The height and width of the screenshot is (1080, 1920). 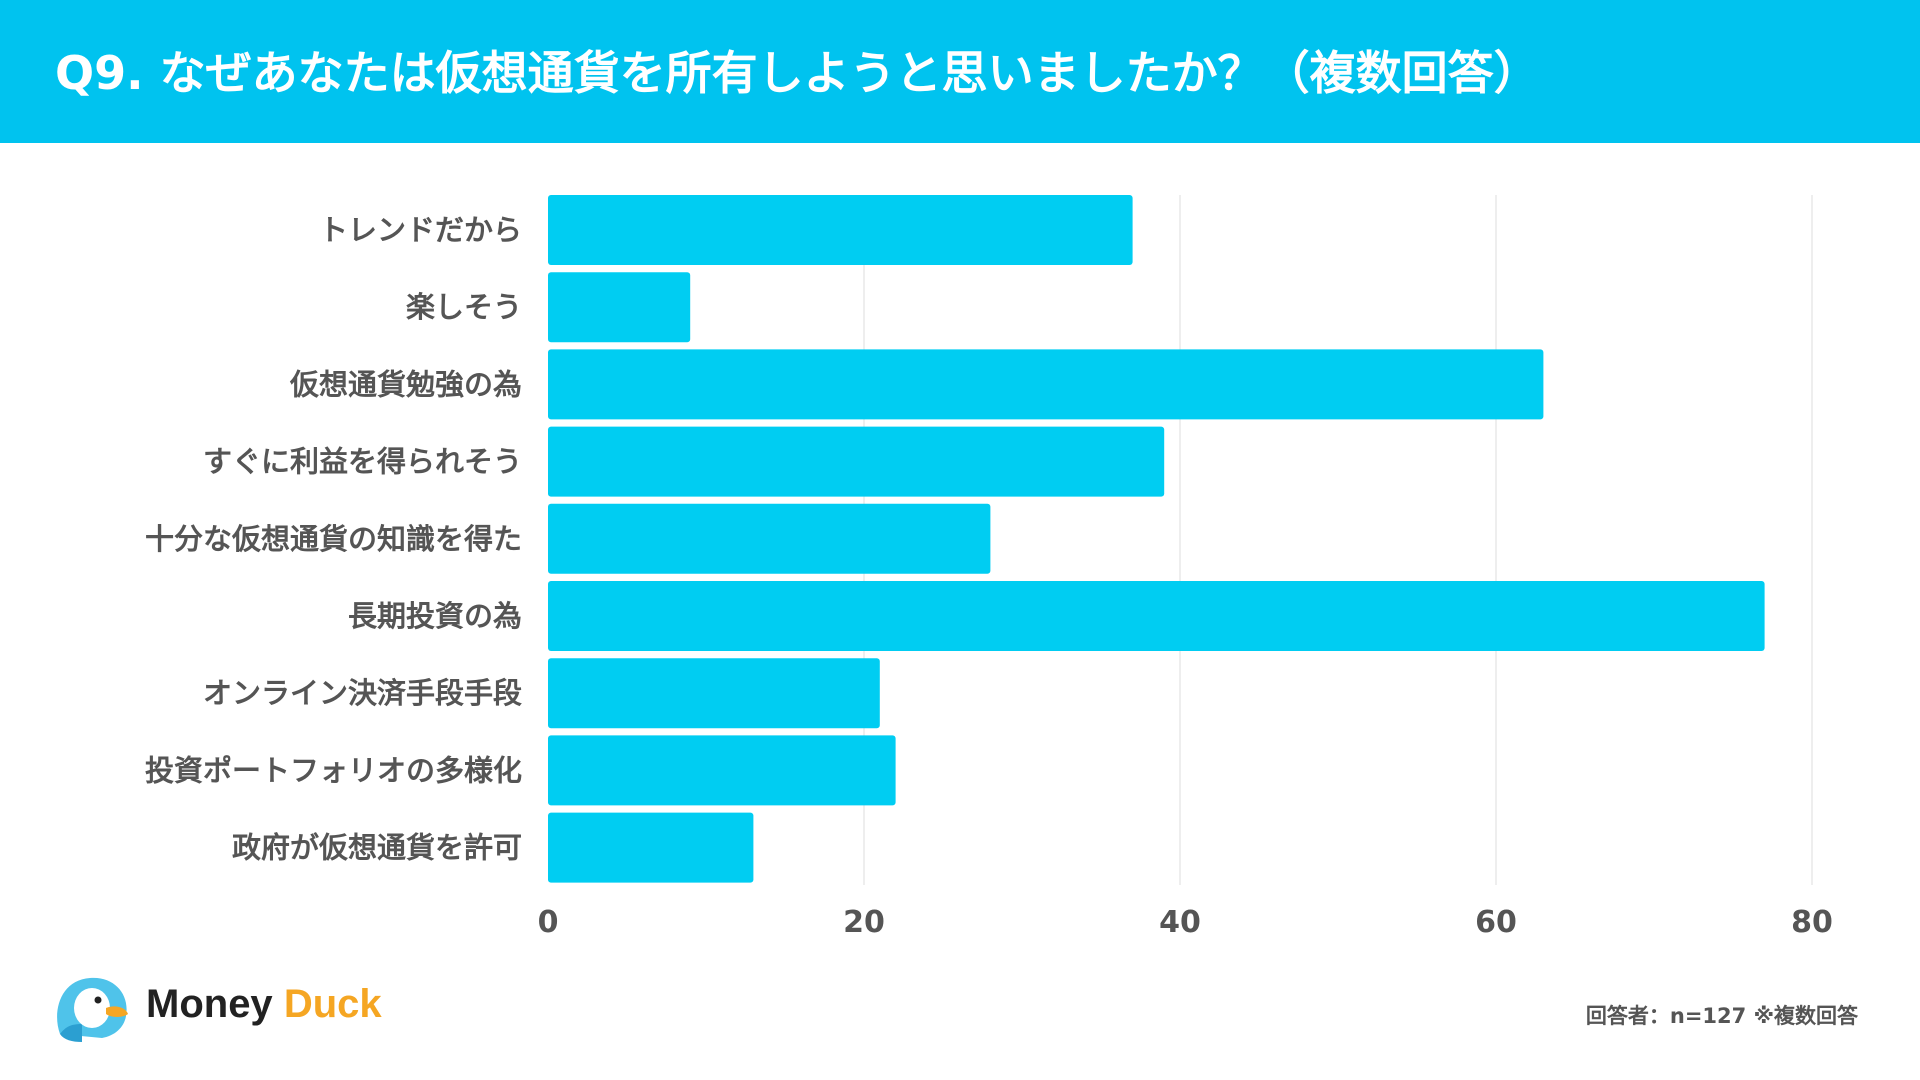 What do you see at coordinates (209, 1004) in the screenshot?
I see `logo-money-text: Money` at bounding box center [209, 1004].